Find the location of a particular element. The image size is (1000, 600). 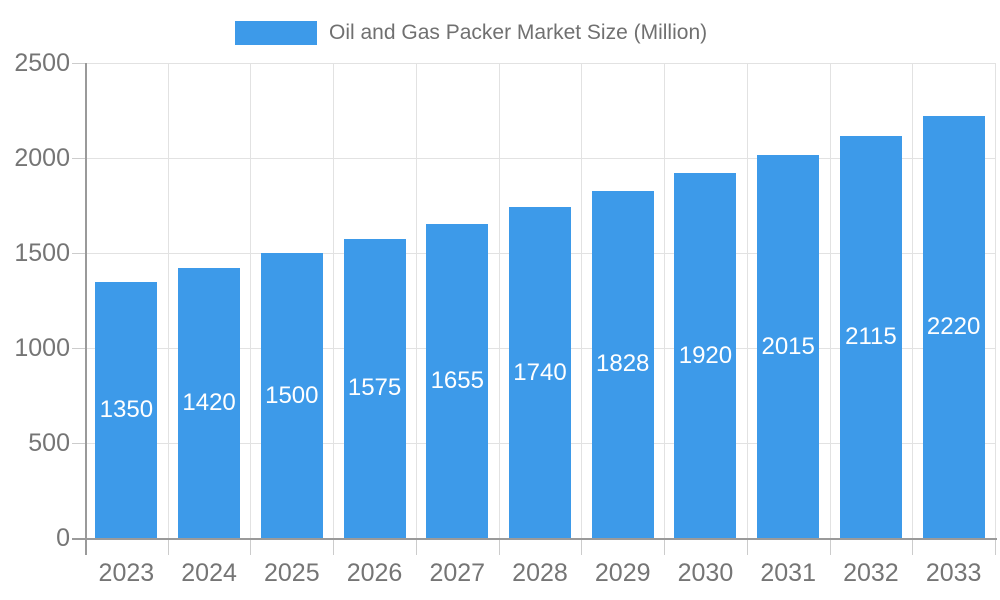

x-tick-label: 2033 is located at coordinates (953, 573).